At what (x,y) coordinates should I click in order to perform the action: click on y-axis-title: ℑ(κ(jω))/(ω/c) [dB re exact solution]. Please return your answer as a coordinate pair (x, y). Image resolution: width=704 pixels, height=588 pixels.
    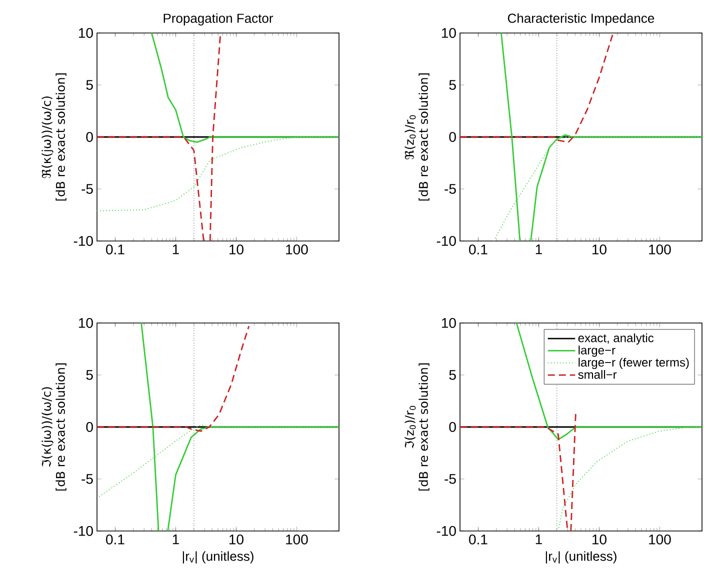
    Looking at the image, I should click on (54, 427).